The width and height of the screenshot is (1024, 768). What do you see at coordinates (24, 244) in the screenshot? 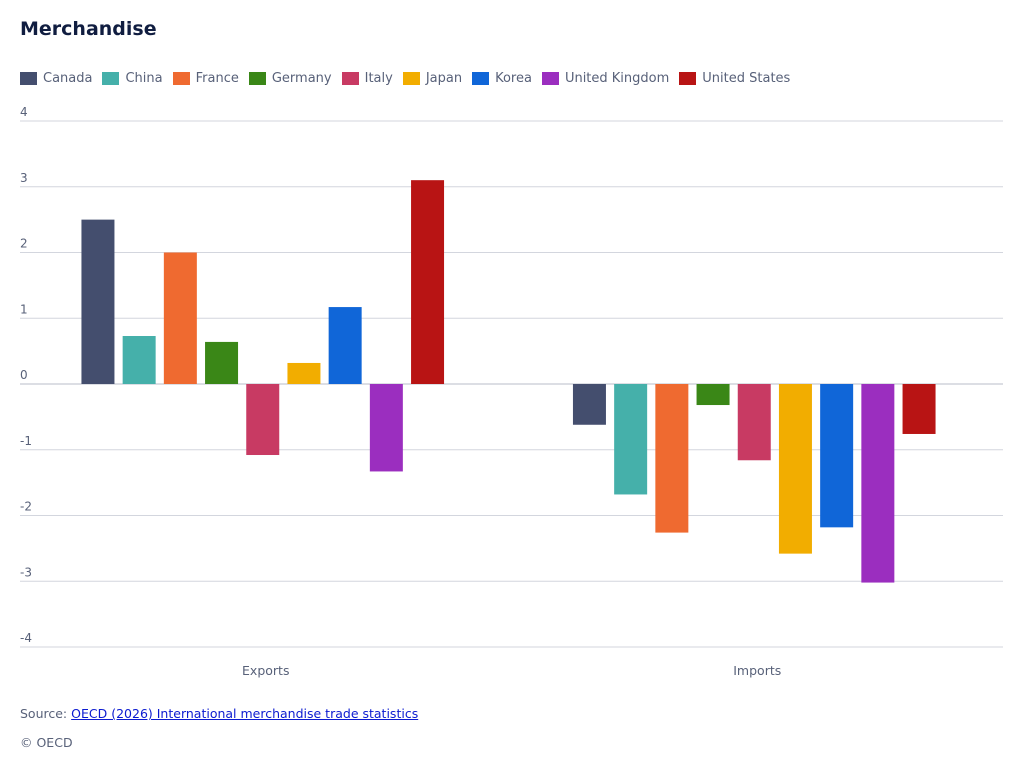
I see `y-tick-label: 2` at bounding box center [24, 244].